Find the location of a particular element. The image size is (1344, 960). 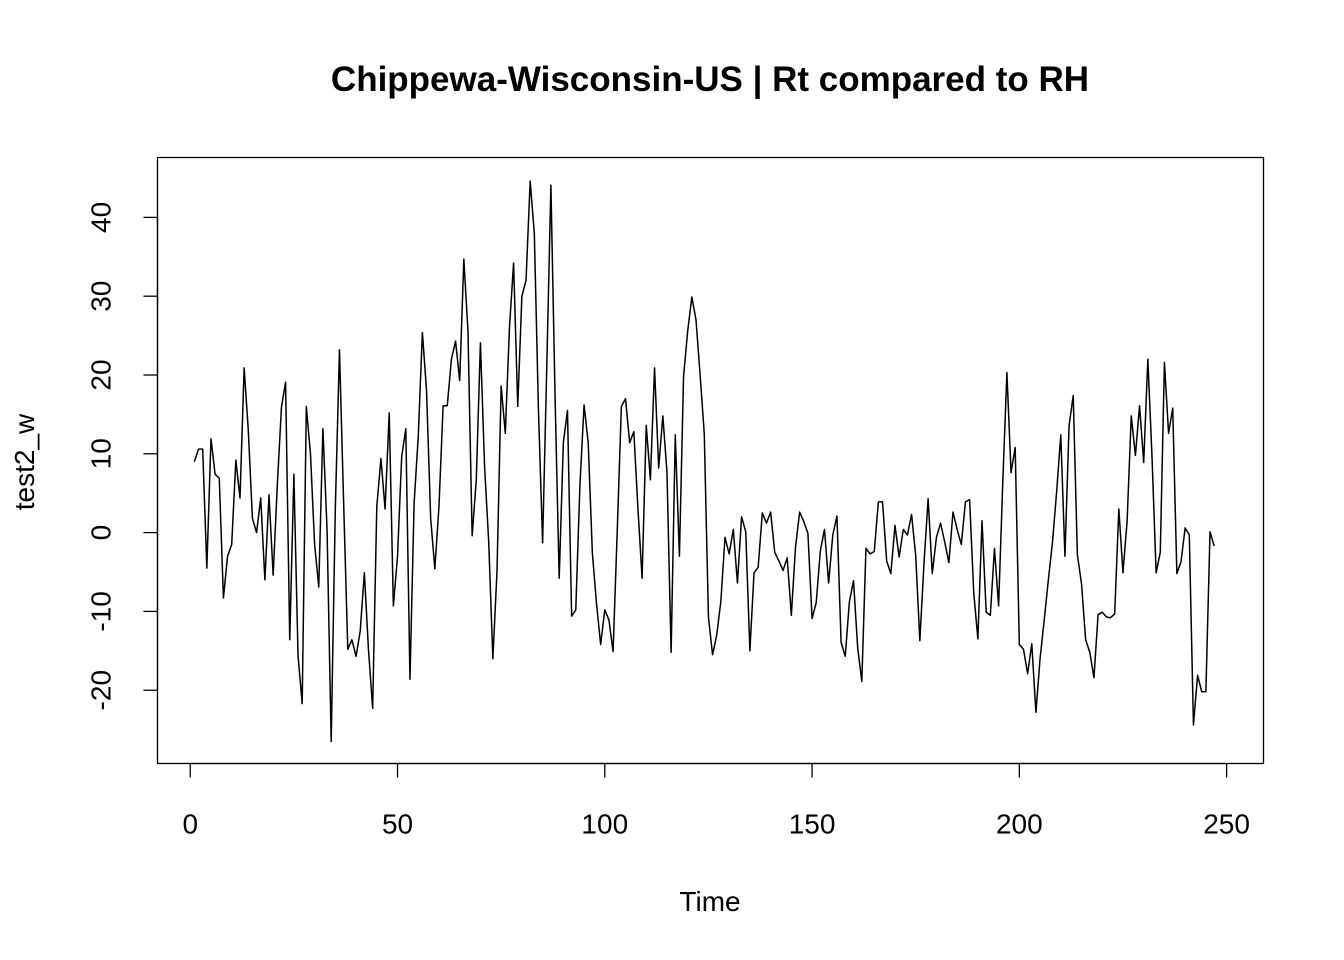

x-tick-label: 50 is located at coordinates (397, 824).